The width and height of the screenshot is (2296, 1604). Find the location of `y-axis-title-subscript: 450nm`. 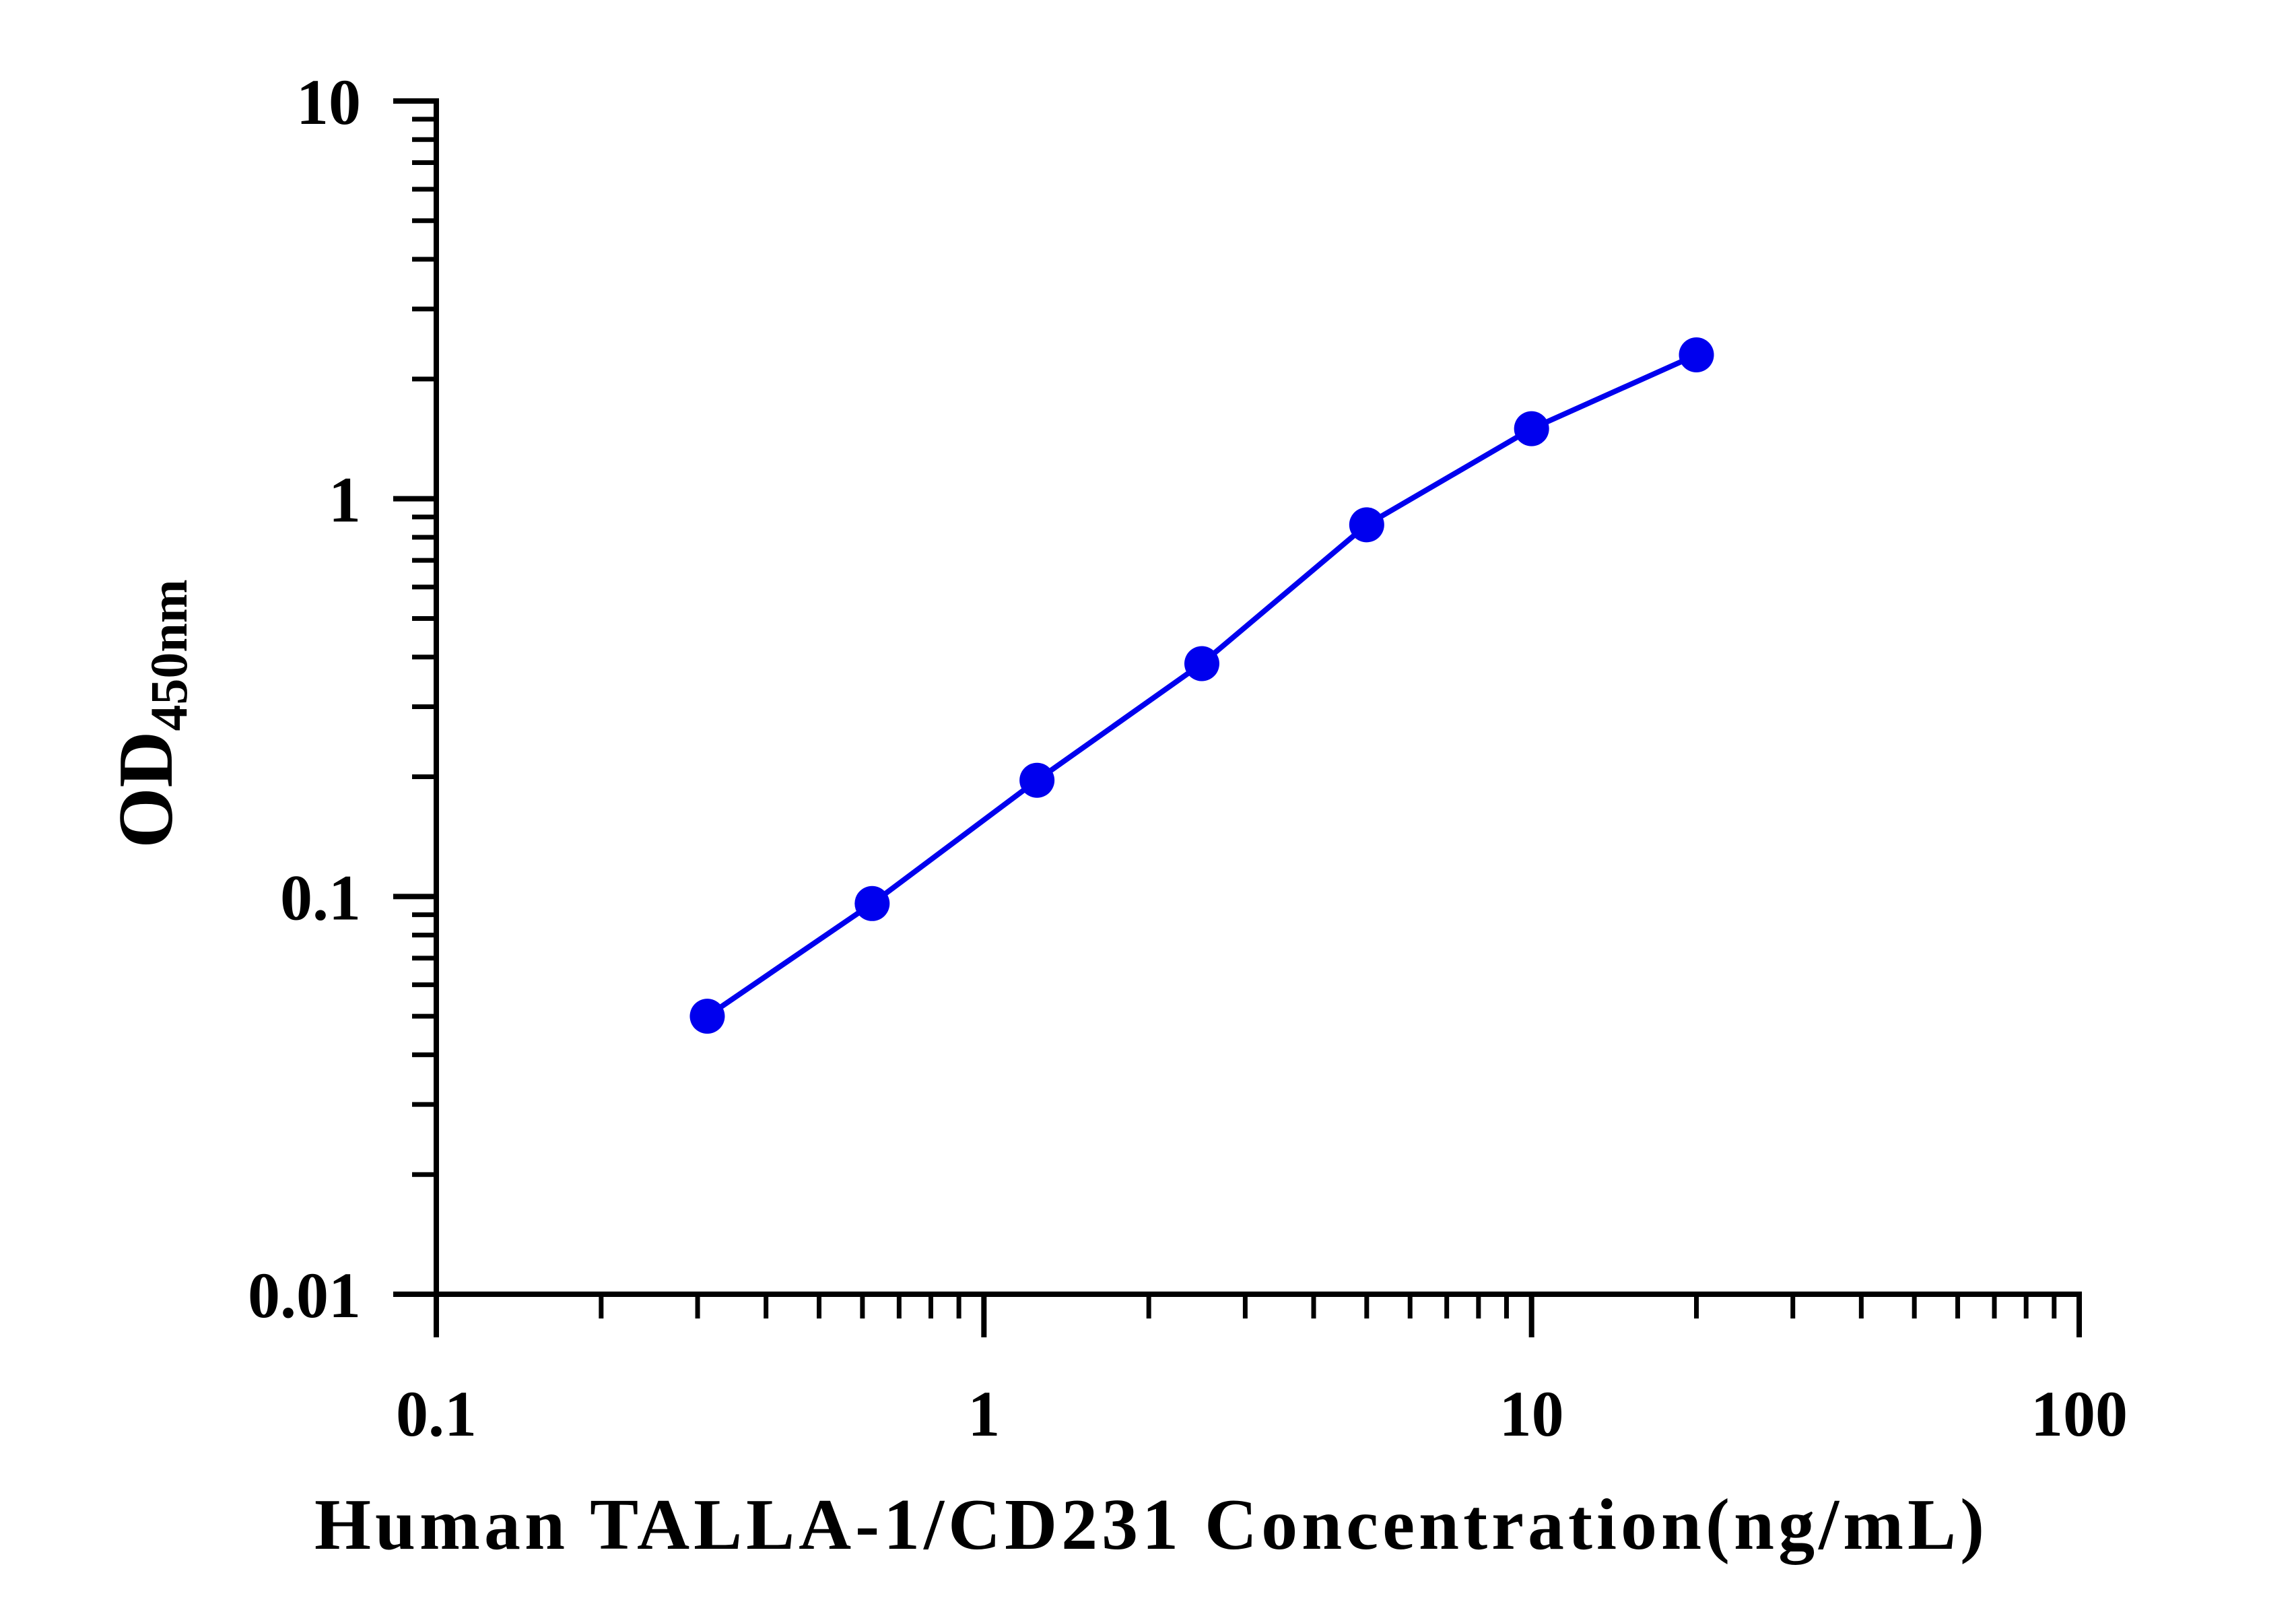

y-axis-title-subscript: 450nm is located at coordinates (168, 655).